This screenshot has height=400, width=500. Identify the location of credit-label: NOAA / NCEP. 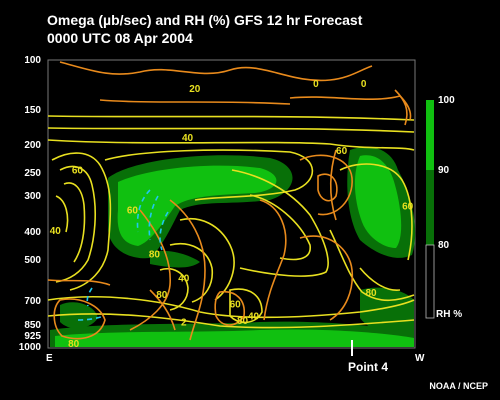
(458, 386).